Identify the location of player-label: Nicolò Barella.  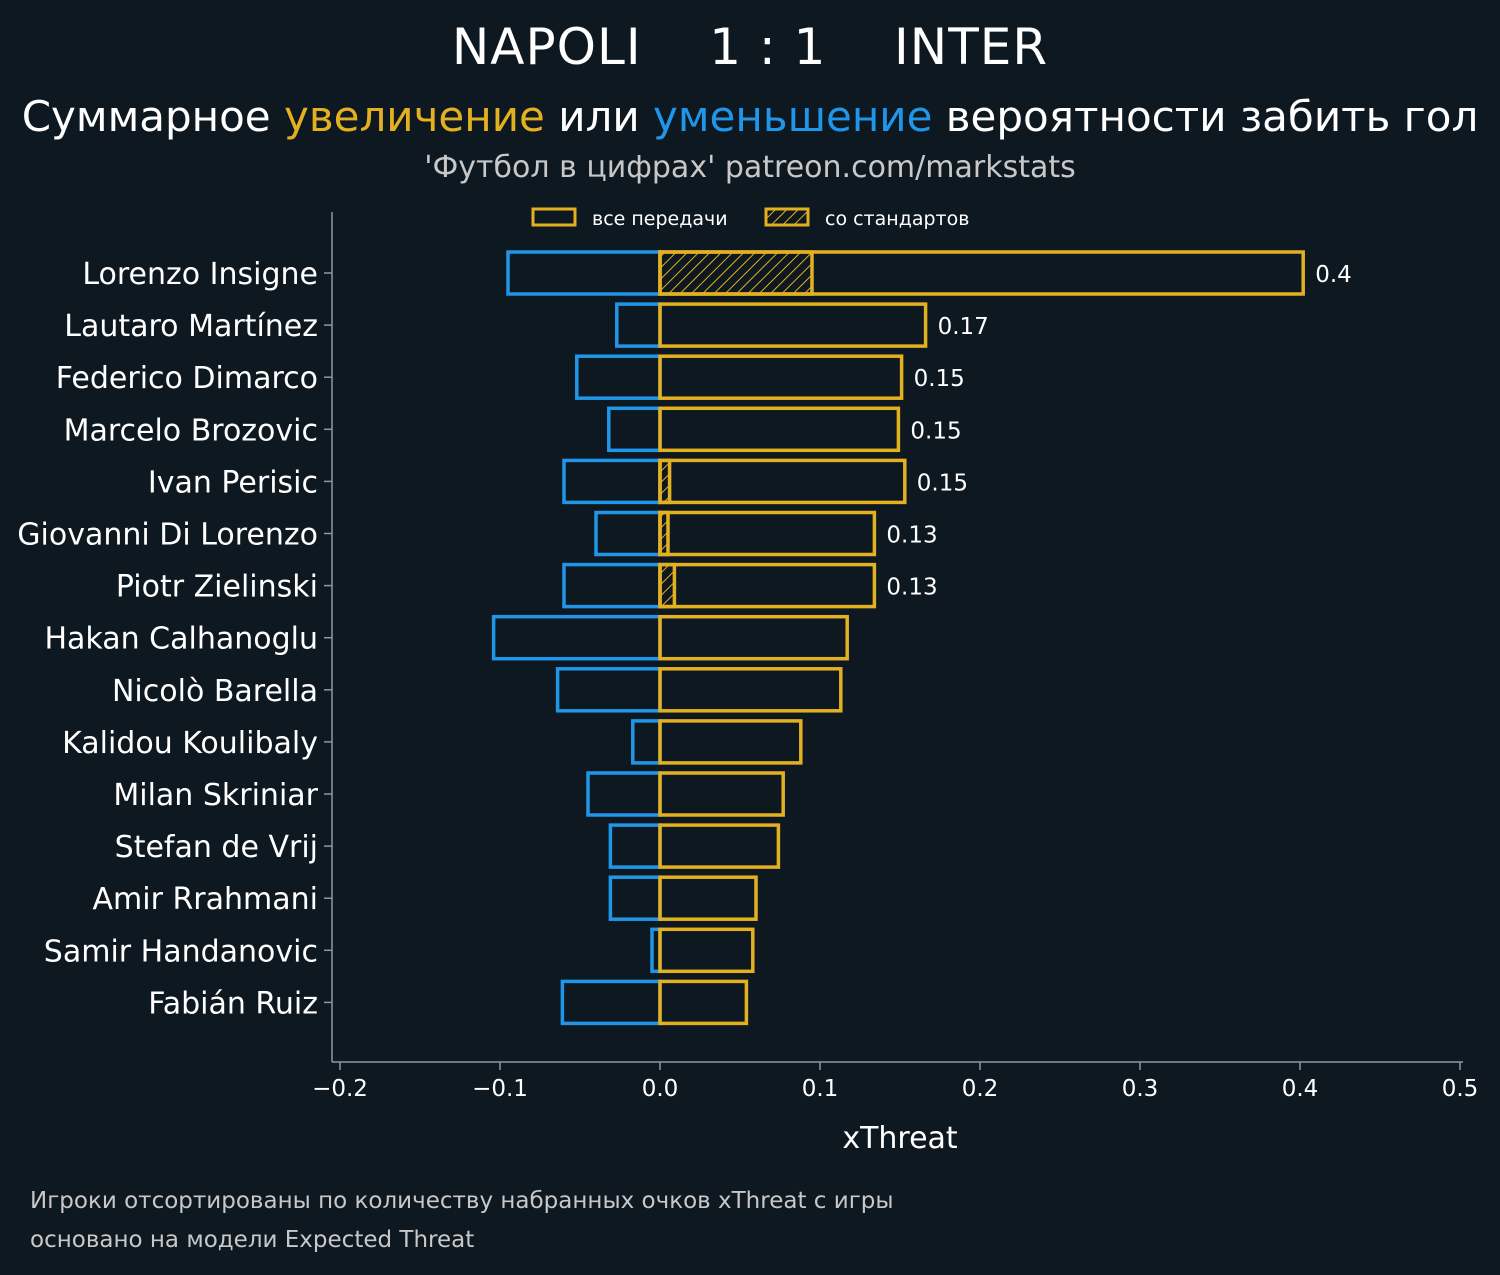
(215, 691).